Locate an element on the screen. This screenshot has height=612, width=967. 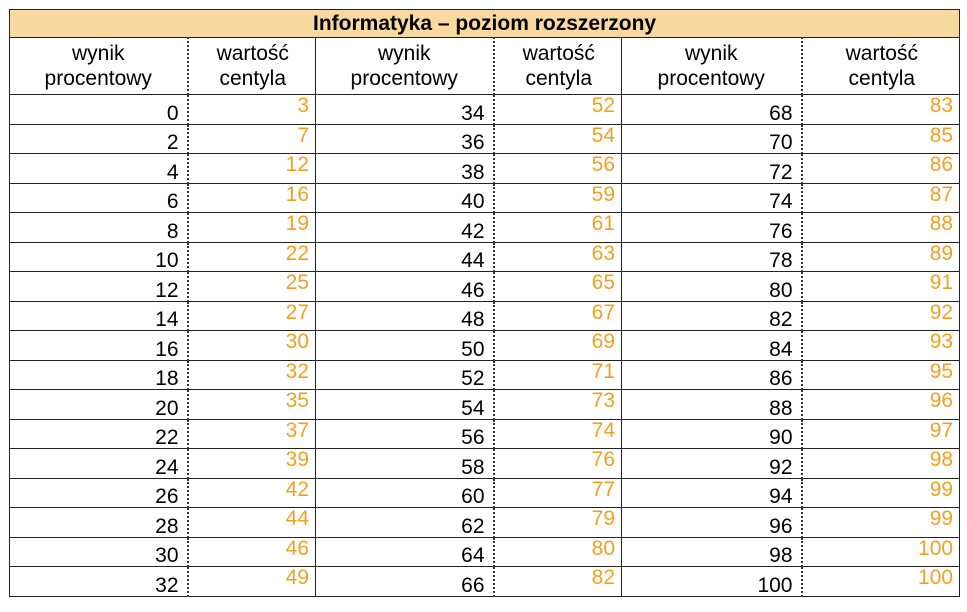
centile-cell: 63 is located at coordinates (557, 257).